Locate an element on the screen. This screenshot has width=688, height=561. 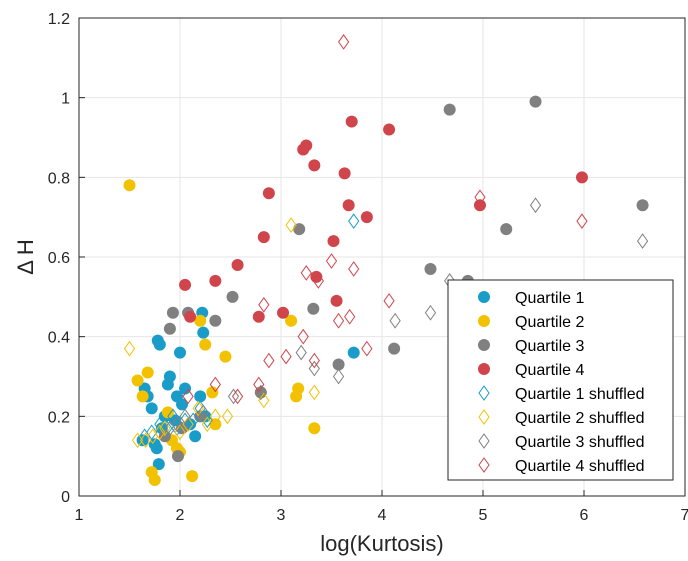
legend-entry: Quartile 3 shuffled is located at coordinates (561, 442).